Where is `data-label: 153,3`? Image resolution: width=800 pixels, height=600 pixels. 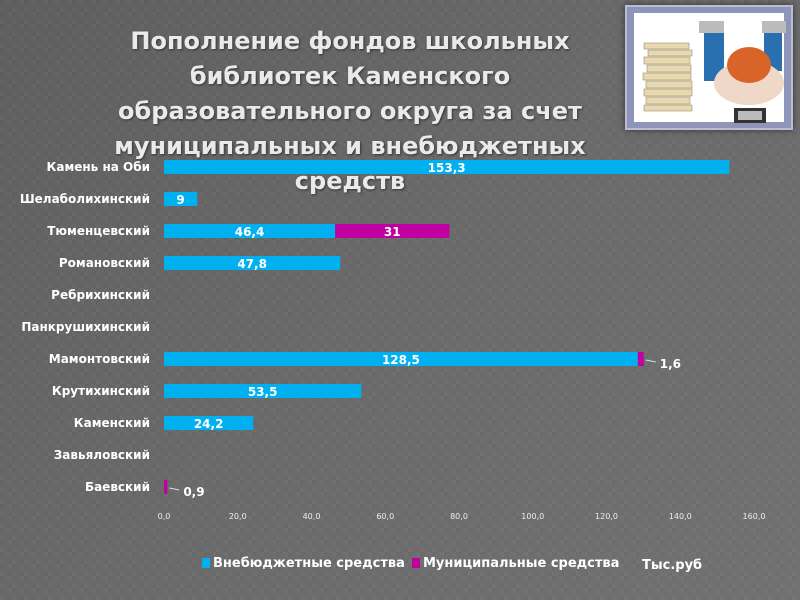
data-label: 153,3 is located at coordinates (447, 168).